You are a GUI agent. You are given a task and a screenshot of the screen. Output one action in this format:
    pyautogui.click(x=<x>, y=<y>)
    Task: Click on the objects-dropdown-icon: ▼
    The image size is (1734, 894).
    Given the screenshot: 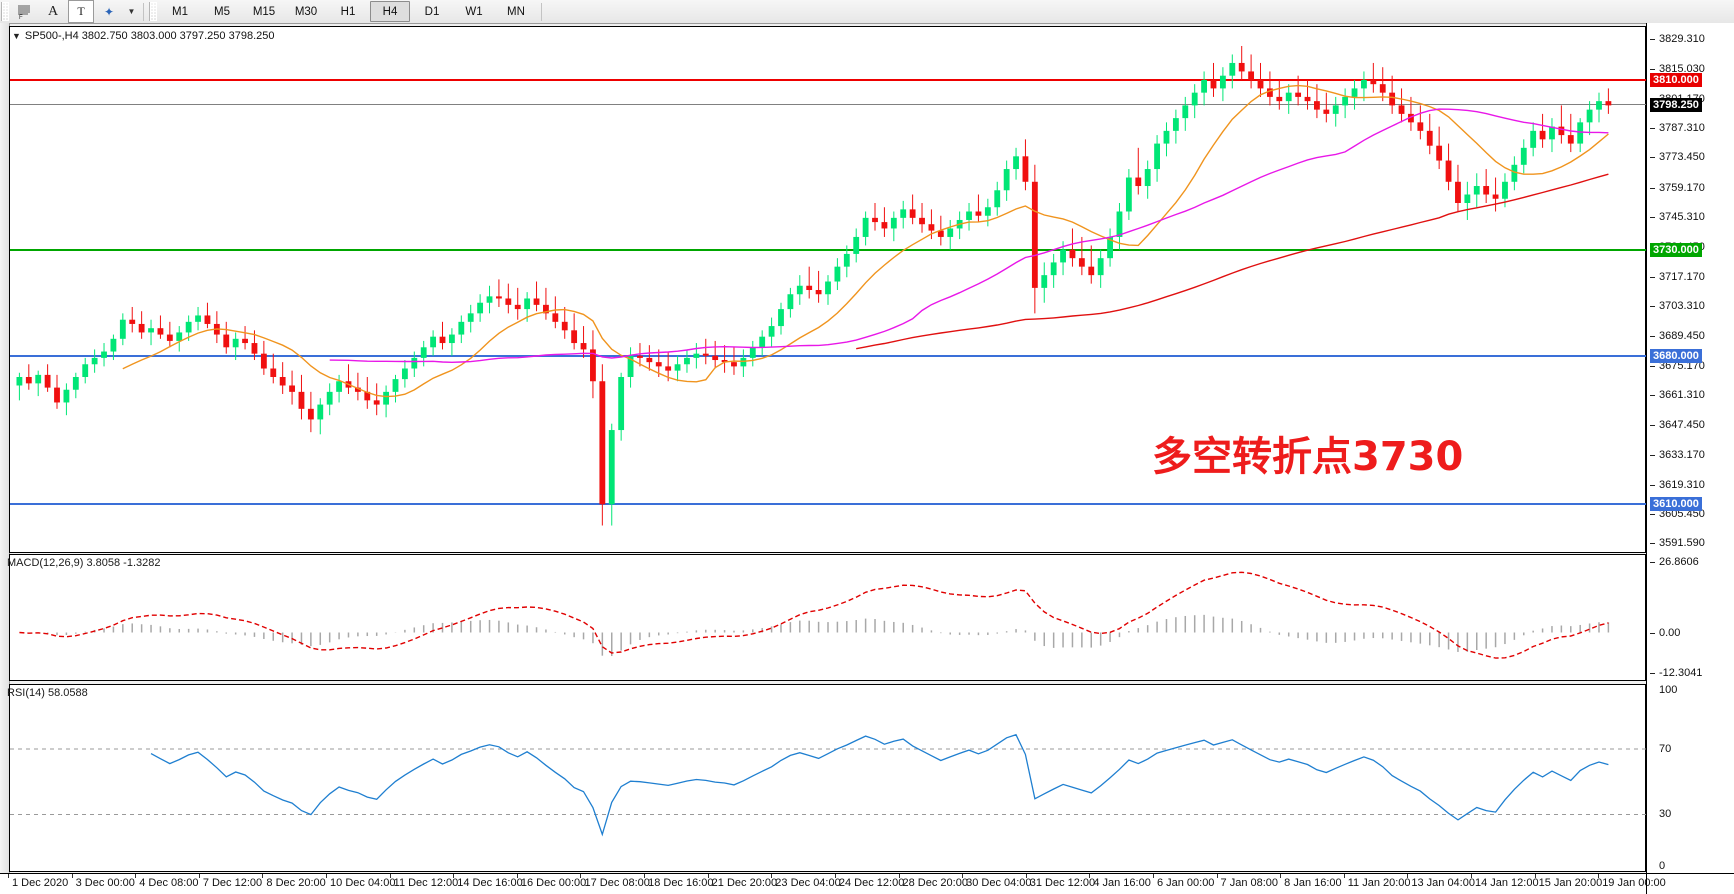 What is the action you would take?
    pyautogui.click(x=131, y=11)
    